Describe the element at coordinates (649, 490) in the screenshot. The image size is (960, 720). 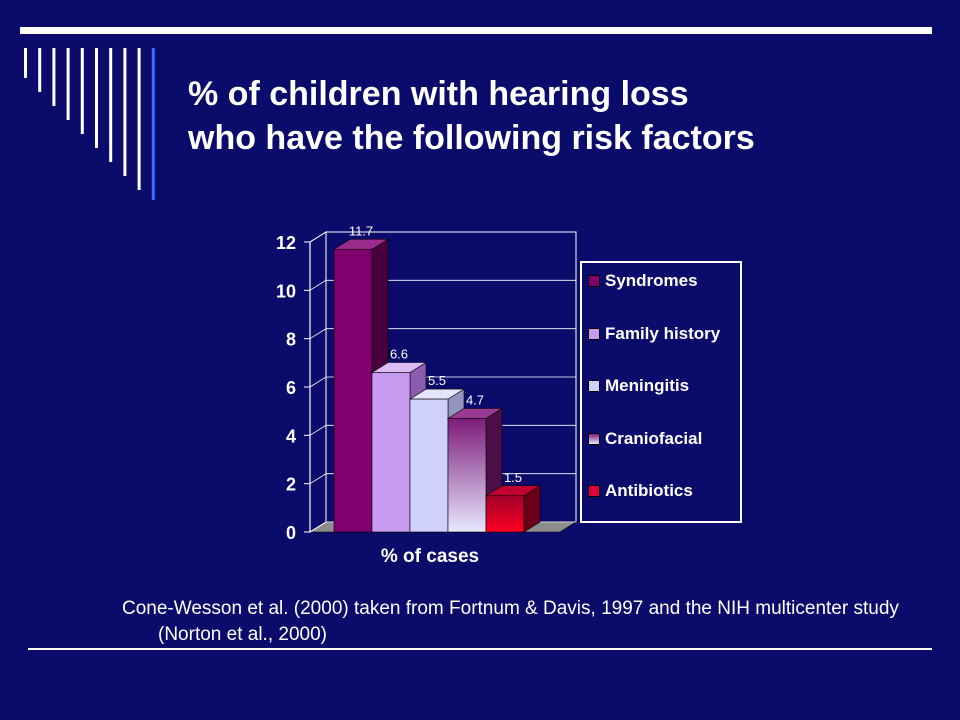
I see `legend-label: Antibiotics` at that location.